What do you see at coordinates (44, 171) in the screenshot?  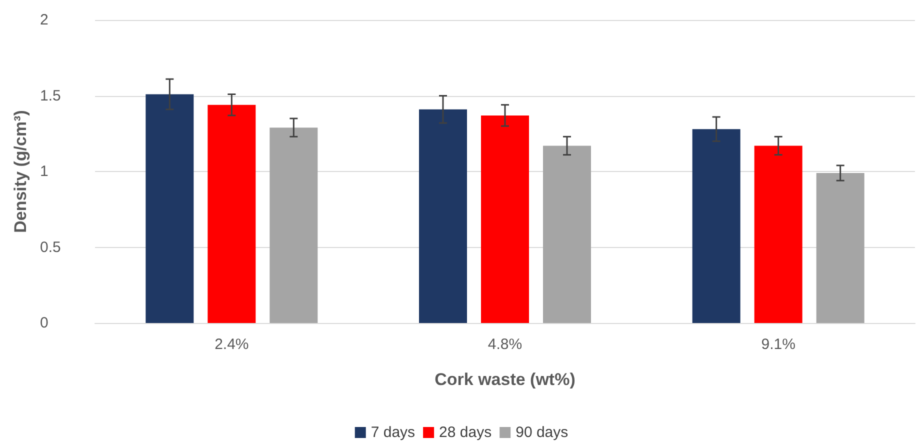 I see `y-tick-label: 1` at bounding box center [44, 171].